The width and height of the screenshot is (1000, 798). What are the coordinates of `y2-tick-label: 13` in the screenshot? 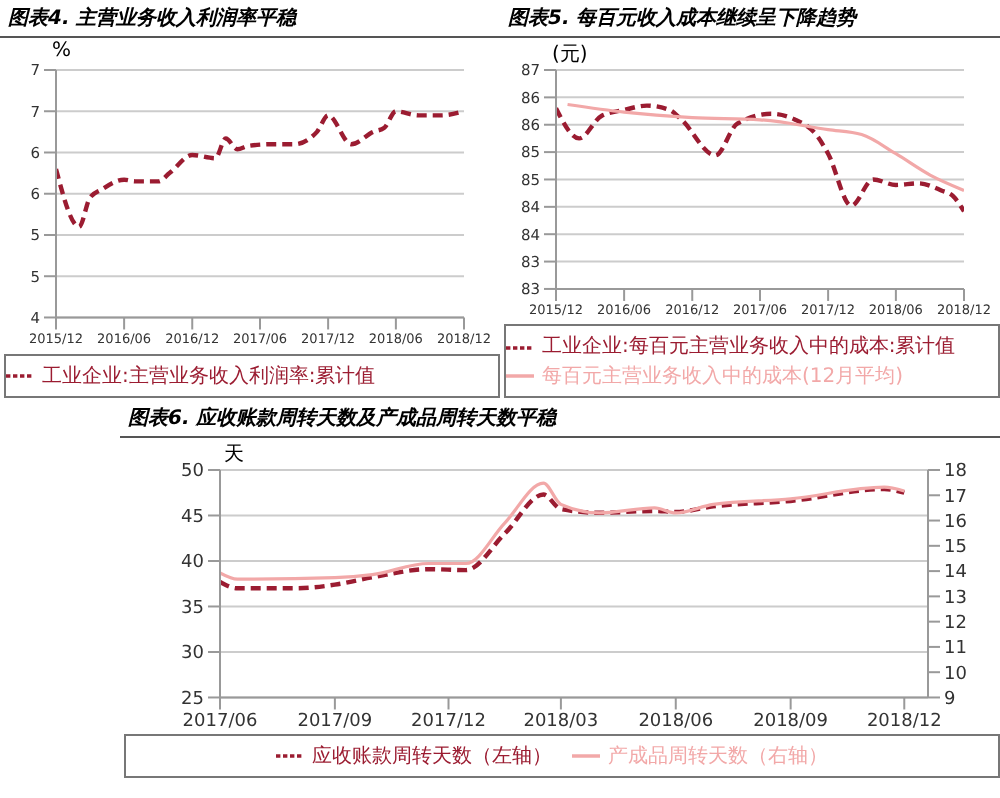 It's located at (955, 598).